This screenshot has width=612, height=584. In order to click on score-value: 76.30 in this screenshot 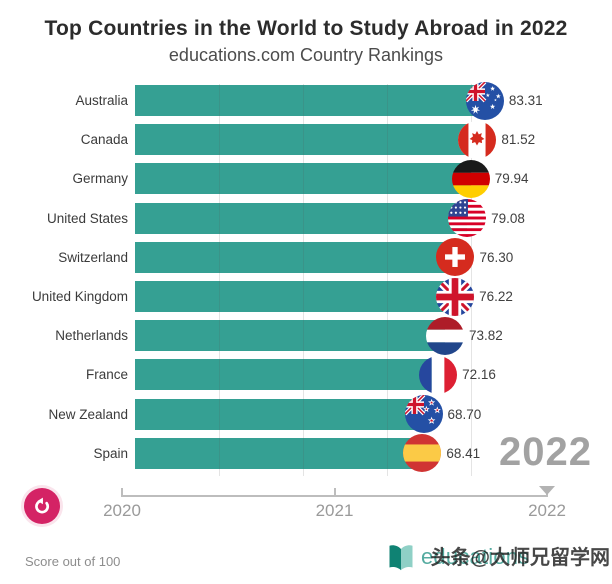, I will do `click(496, 257)`.